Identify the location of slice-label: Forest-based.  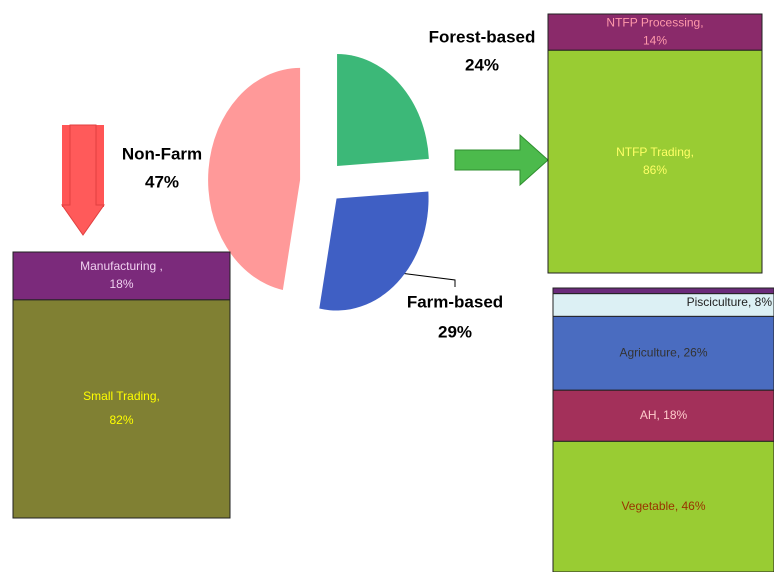
(482, 36).